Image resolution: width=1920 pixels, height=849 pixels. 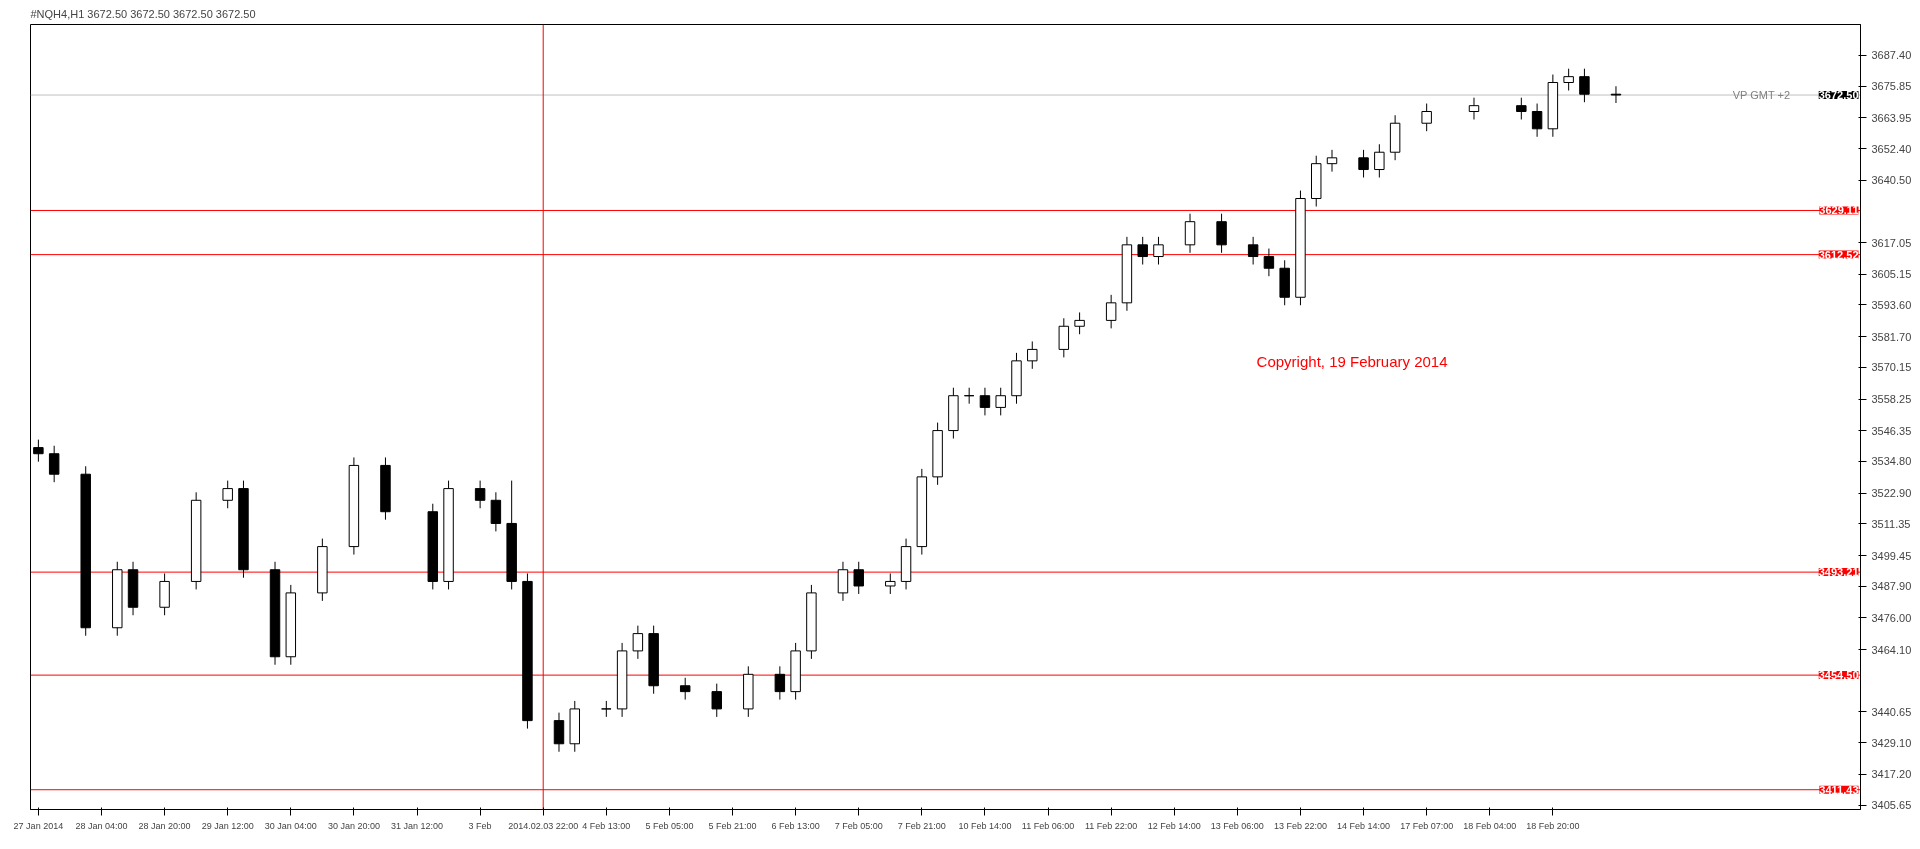 I want to click on ref-line-label: 3629.11, so click(x=1839, y=210).